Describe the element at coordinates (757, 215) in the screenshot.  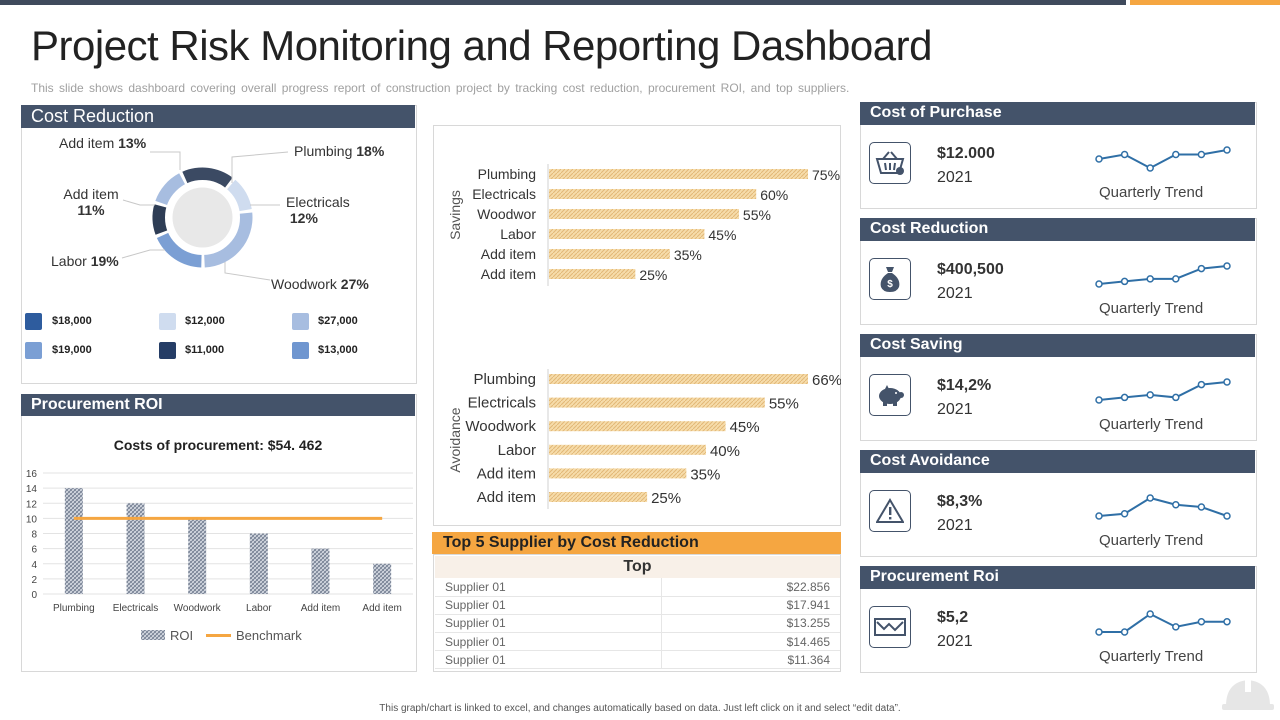
I see `value-label: 55%` at that location.